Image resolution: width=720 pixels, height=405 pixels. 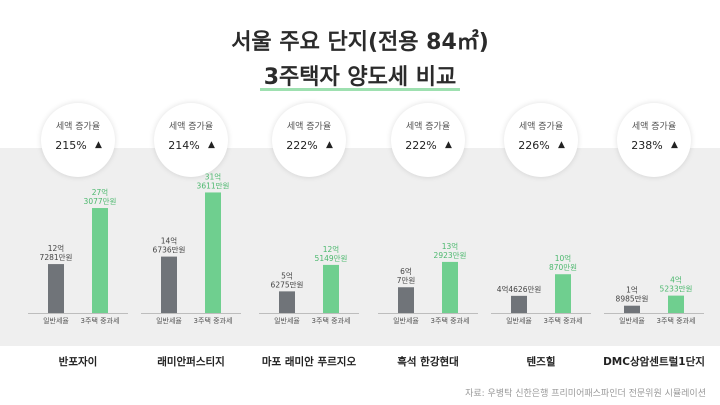 What do you see at coordinates (56, 257) in the screenshot?
I see `bar-value-label: 7281만원` at bounding box center [56, 257].